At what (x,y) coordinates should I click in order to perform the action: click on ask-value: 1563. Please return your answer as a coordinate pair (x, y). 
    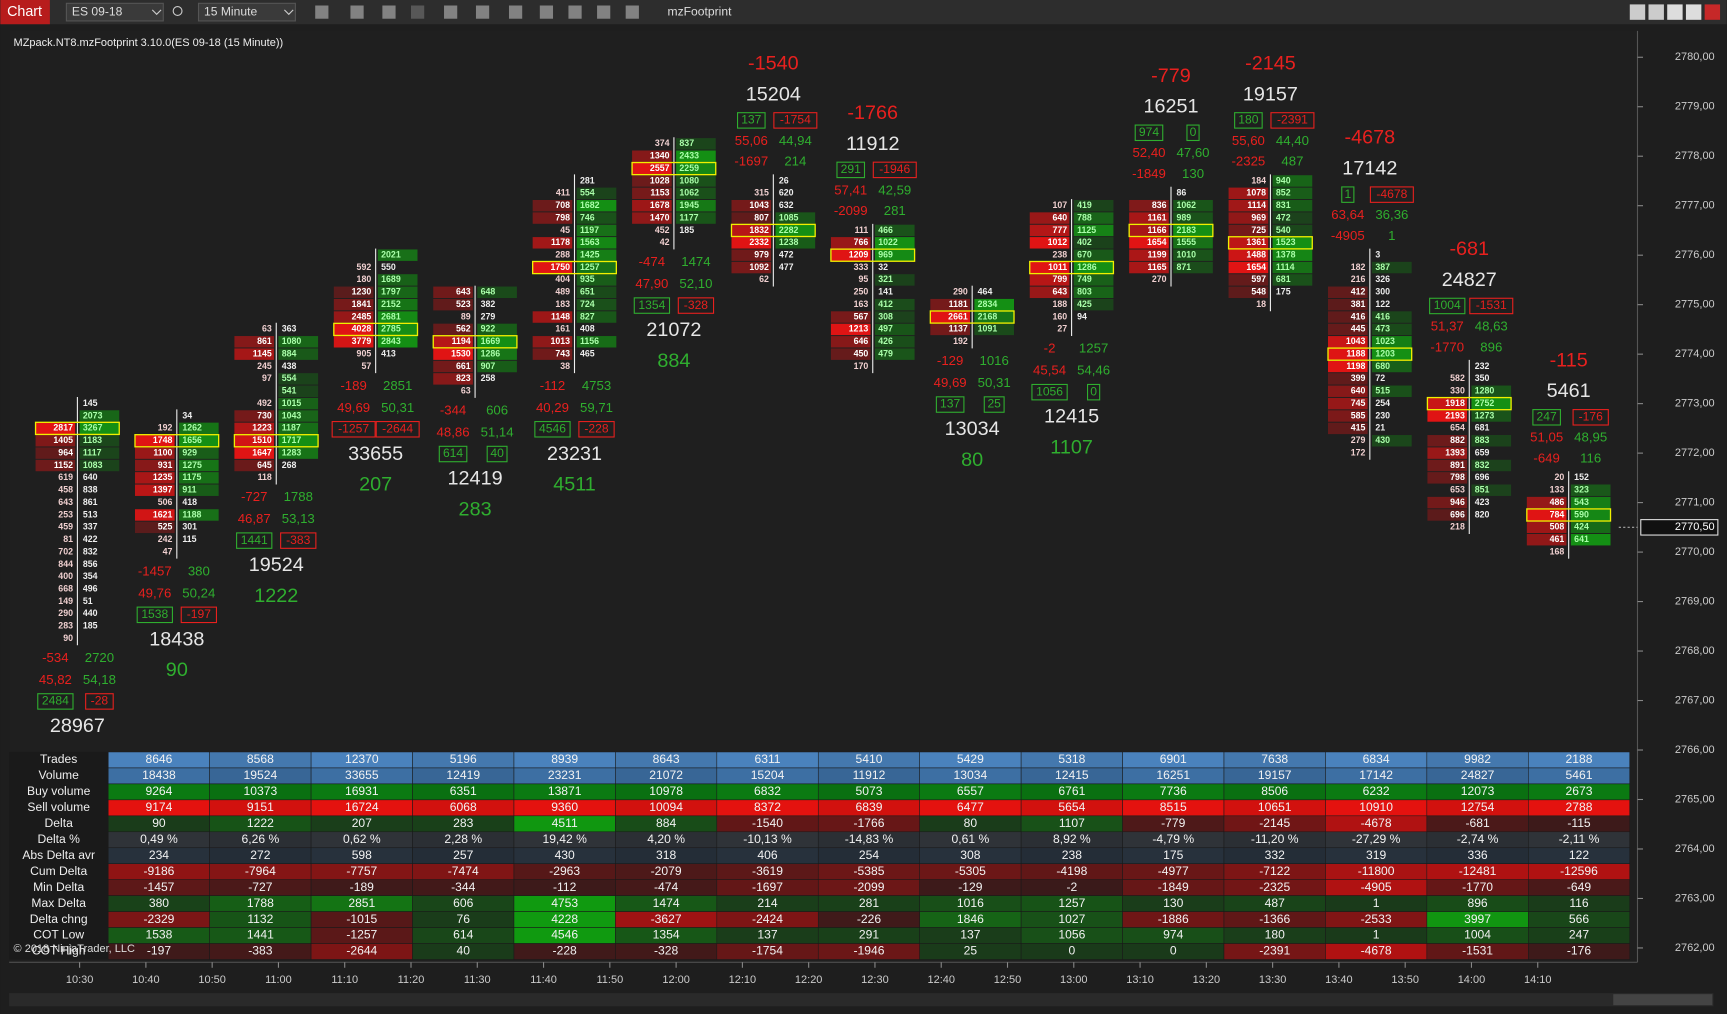
    Looking at the image, I should click on (590, 242).